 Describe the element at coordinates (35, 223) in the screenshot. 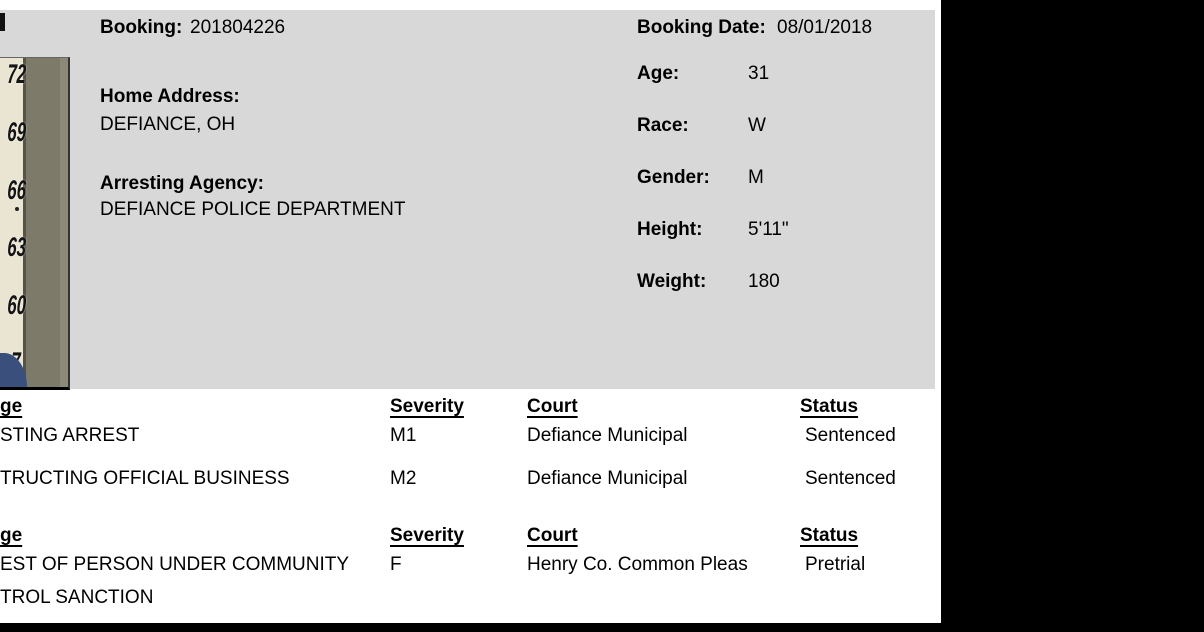

I see `mugshot-photo: 72 69 66 63 60 7` at that location.